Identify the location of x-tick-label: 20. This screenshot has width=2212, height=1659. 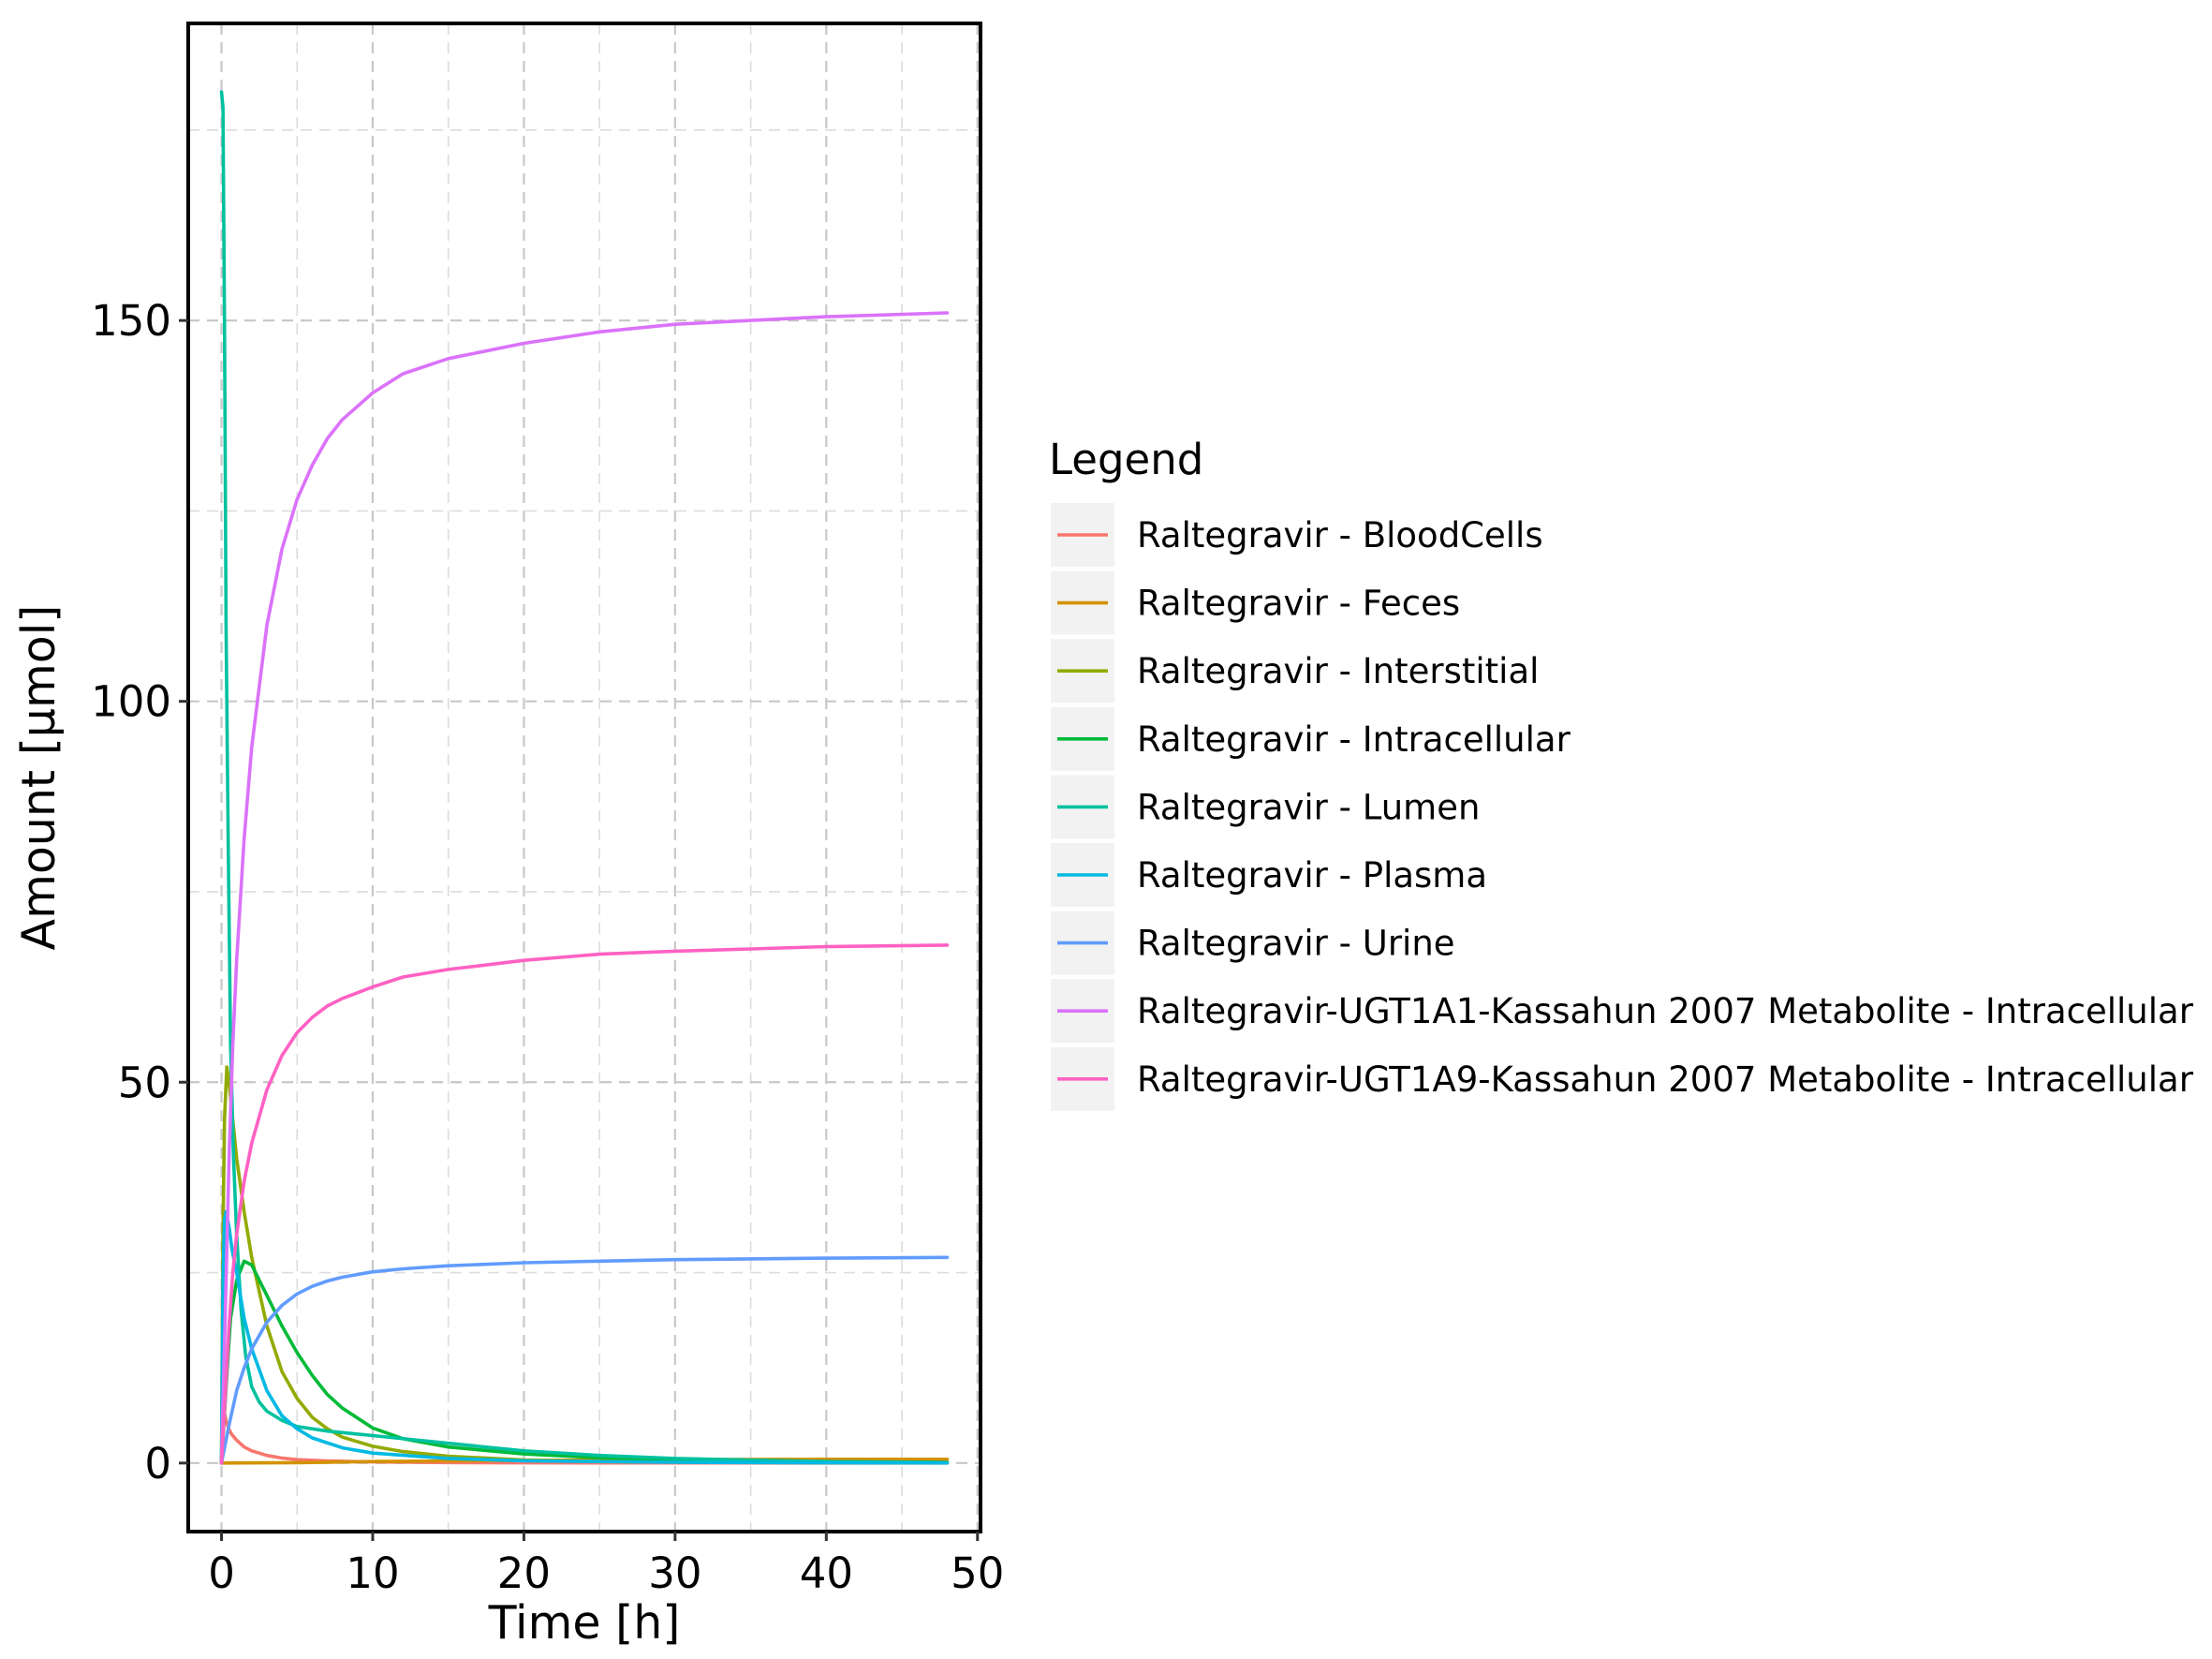
(524, 1573).